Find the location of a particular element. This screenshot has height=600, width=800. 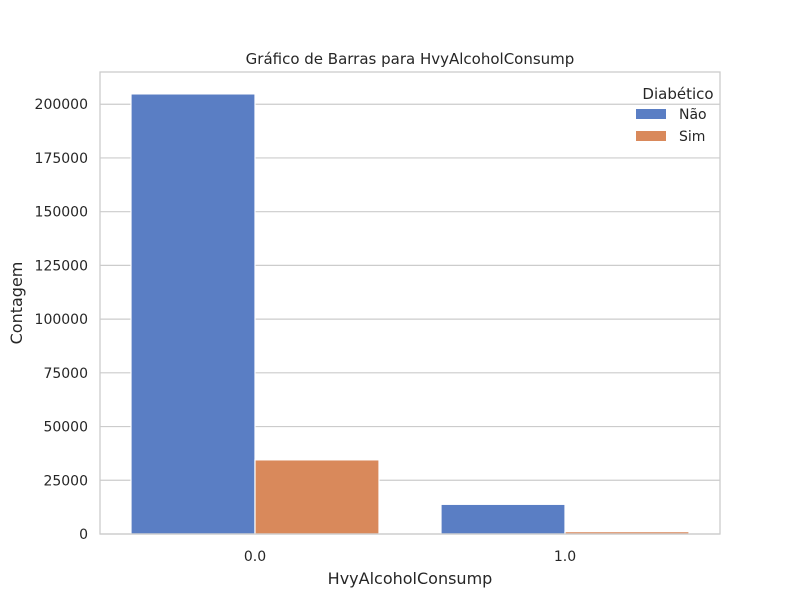

legend-label: Não is located at coordinates (693, 115).